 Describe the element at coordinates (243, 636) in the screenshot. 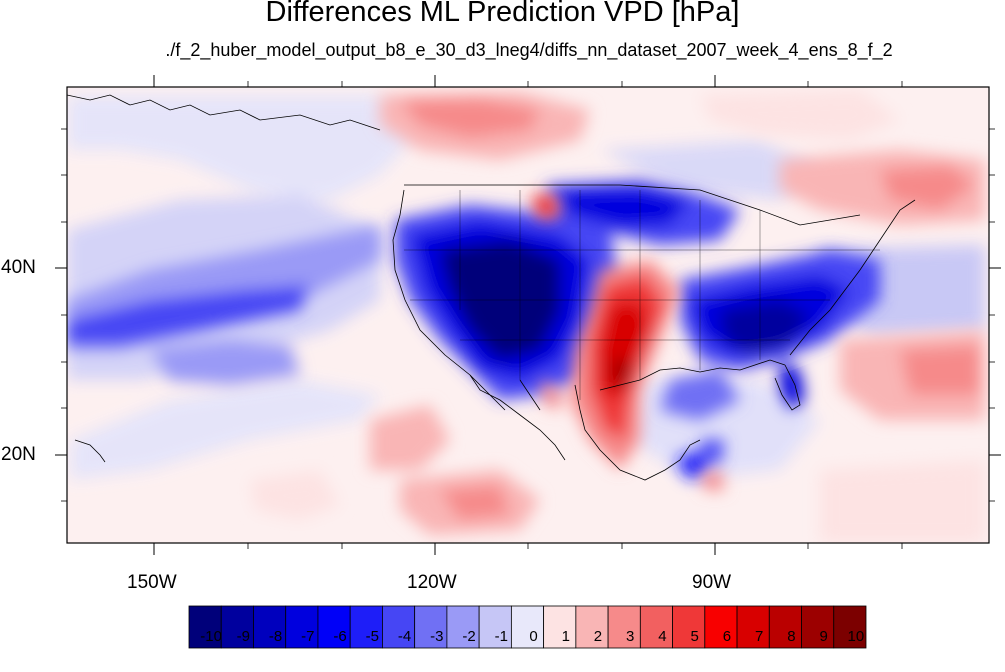

I see `colorbar-tick-label: -9` at that location.